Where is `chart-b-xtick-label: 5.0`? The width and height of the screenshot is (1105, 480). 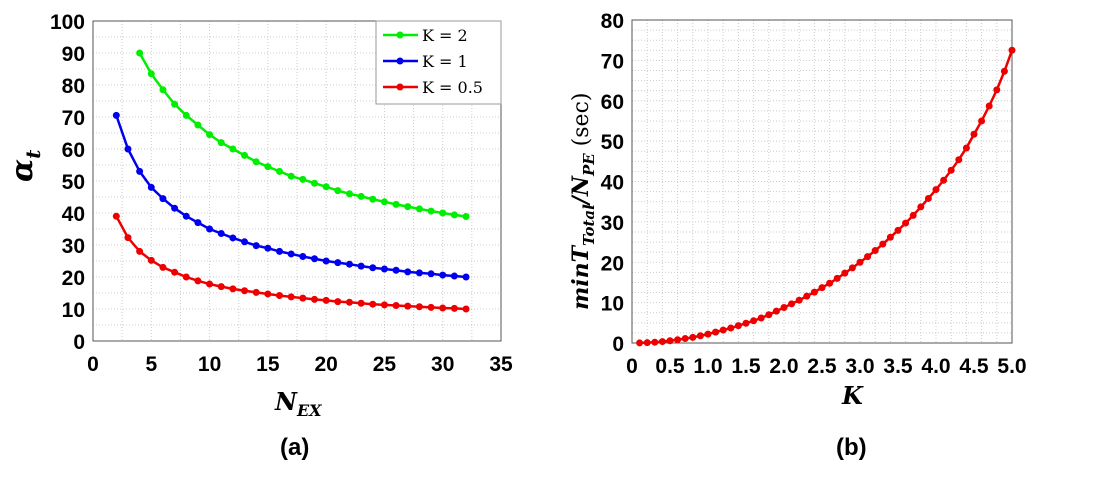 chart-b-xtick-label: 5.0 is located at coordinates (1011, 366).